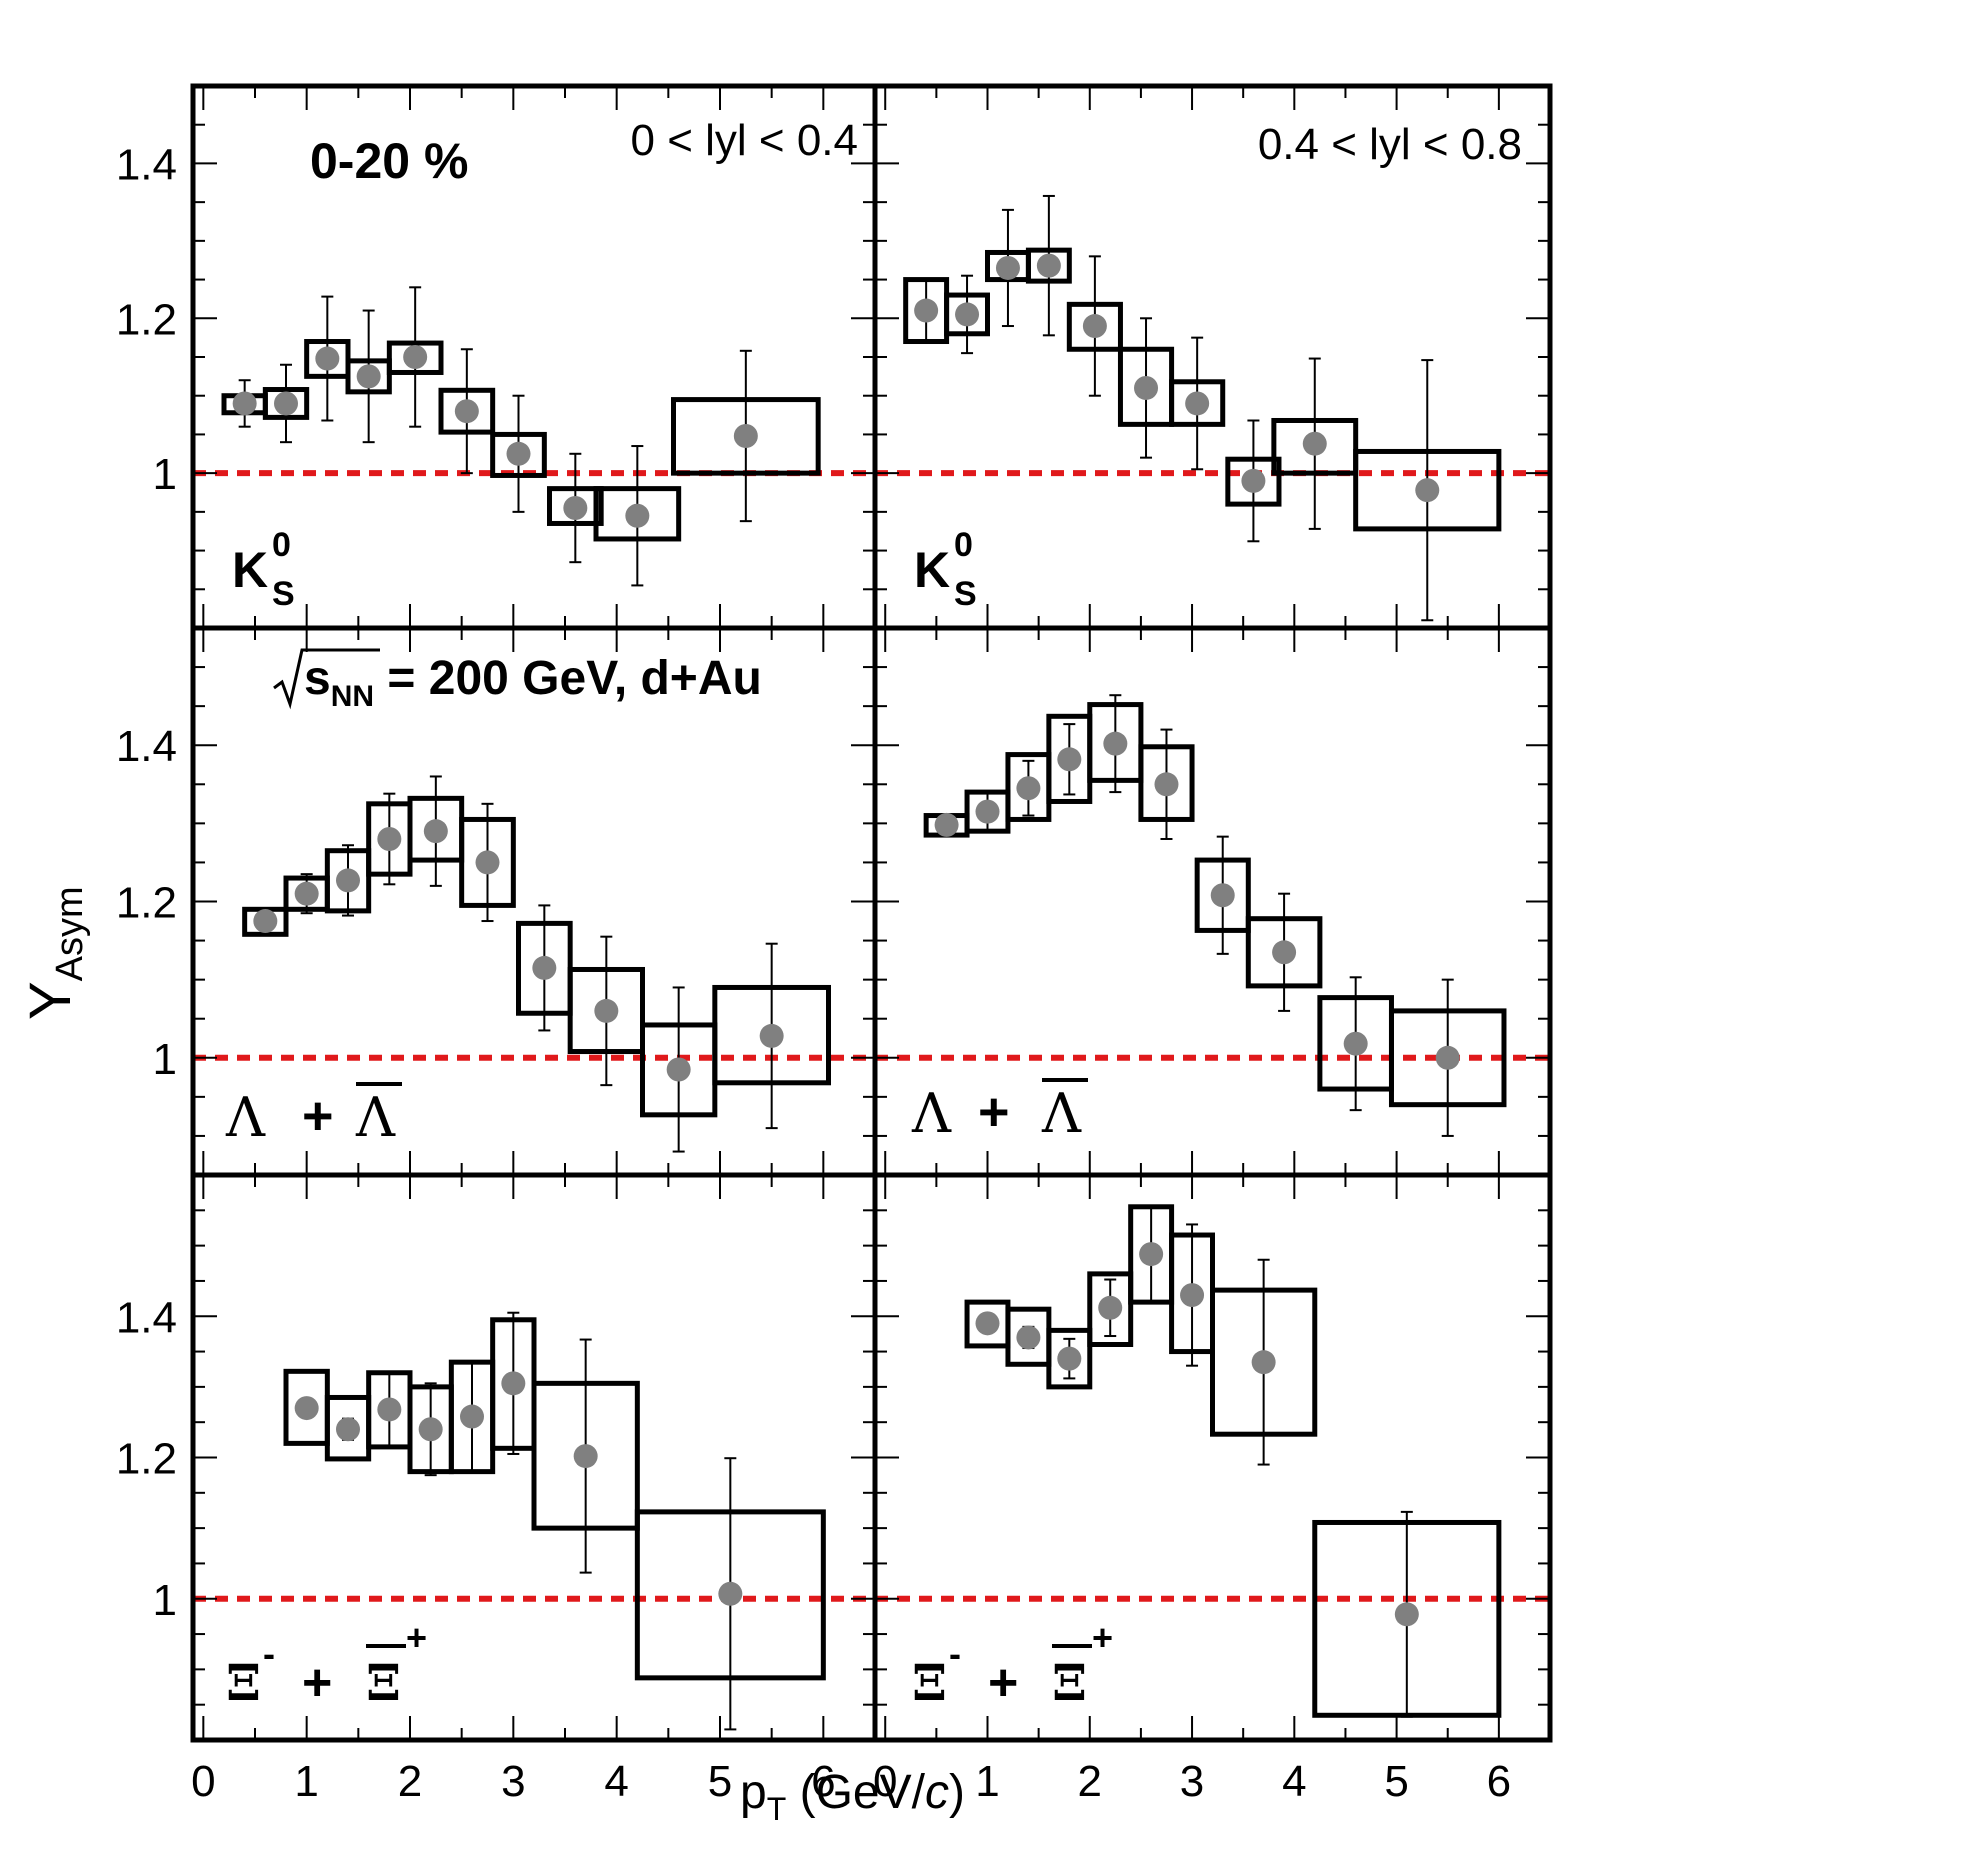  What do you see at coordinates (852, 1796) in the screenshot?
I see `x-axis-title: pT (GeV/c)` at bounding box center [852, 1796].